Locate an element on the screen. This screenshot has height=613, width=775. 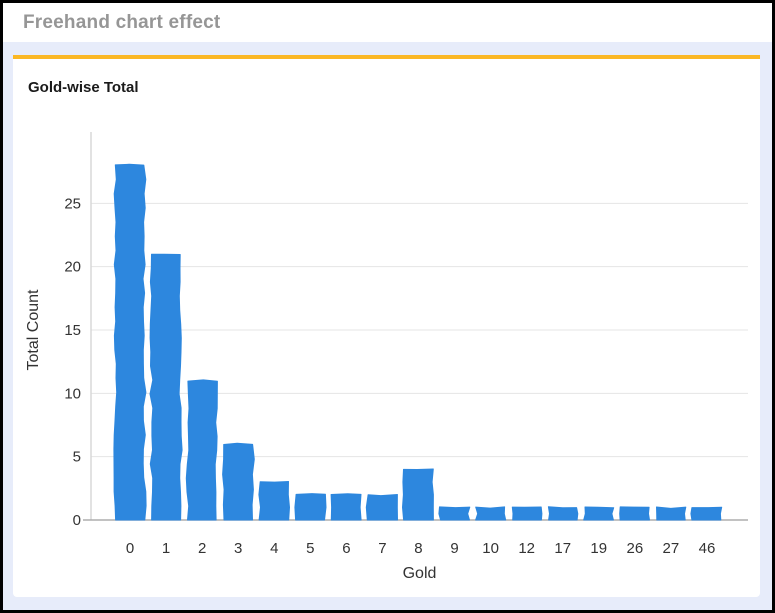
x-tick-label: 4 is located at coordinates (274, 548).